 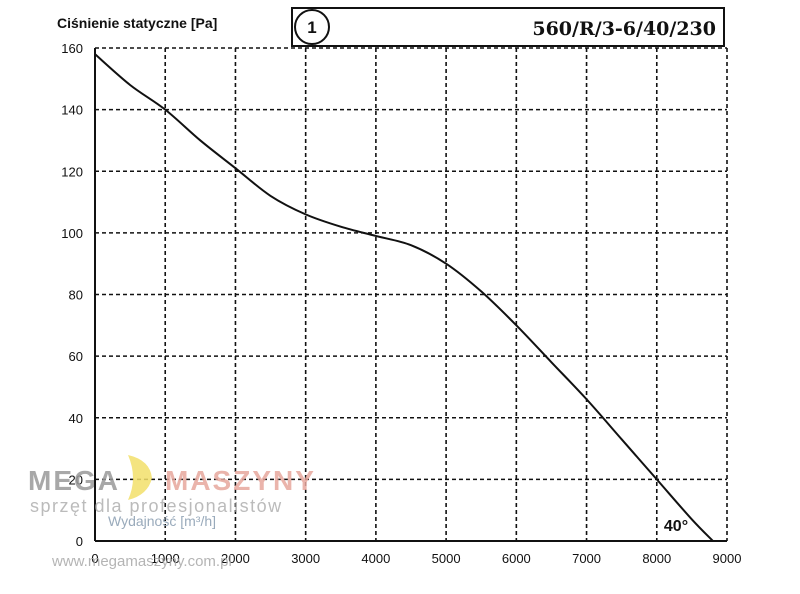 What do you see at coordinates (76, 295) in the screenshot?
I see `y-tick-label: 80` at bounding box center [76, 295].